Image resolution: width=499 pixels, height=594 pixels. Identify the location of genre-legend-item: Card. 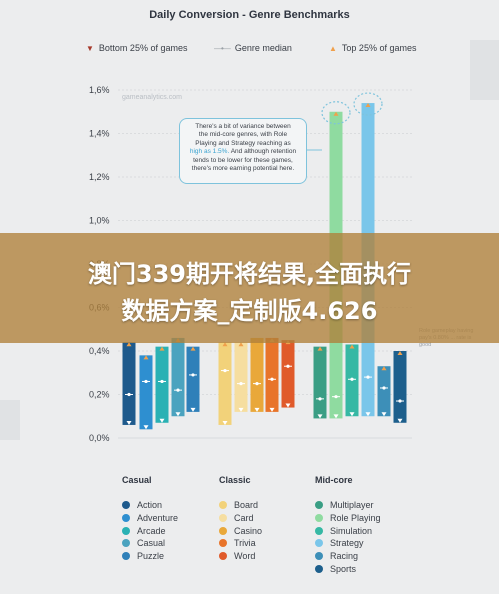
(236, 518).